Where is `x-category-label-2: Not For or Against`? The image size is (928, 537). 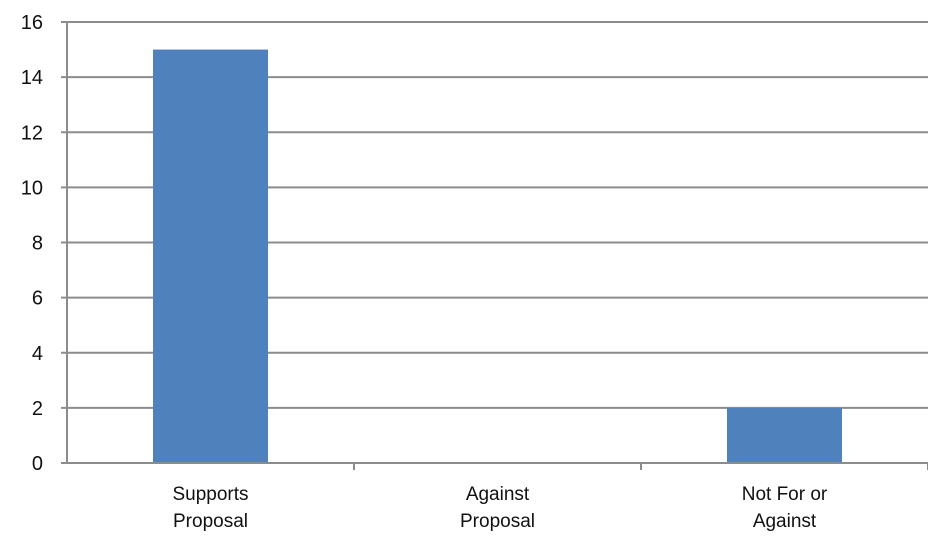 x-category-label-2: Not For or Against is located at coordinates (785, 508).